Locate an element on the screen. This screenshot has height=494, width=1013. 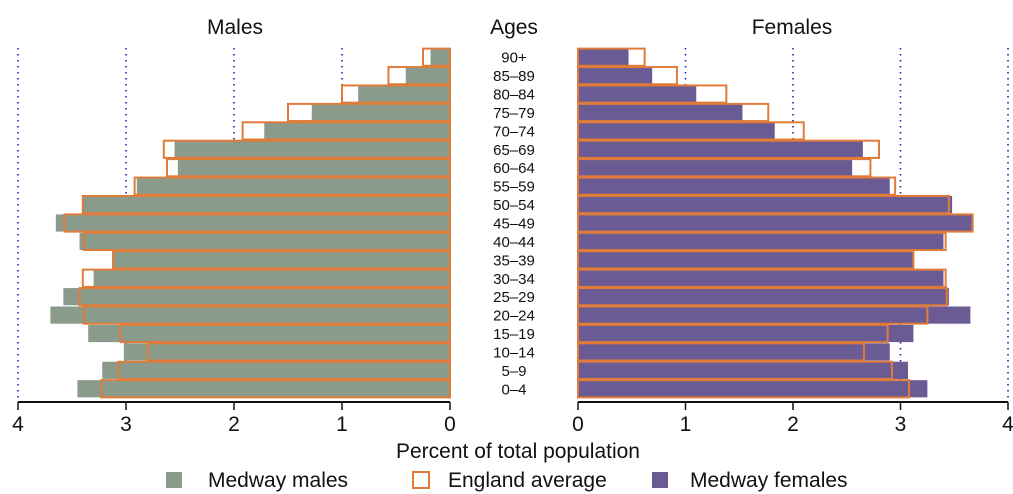
tick-label-right-1: 1 is located at coordinates (686, 424).